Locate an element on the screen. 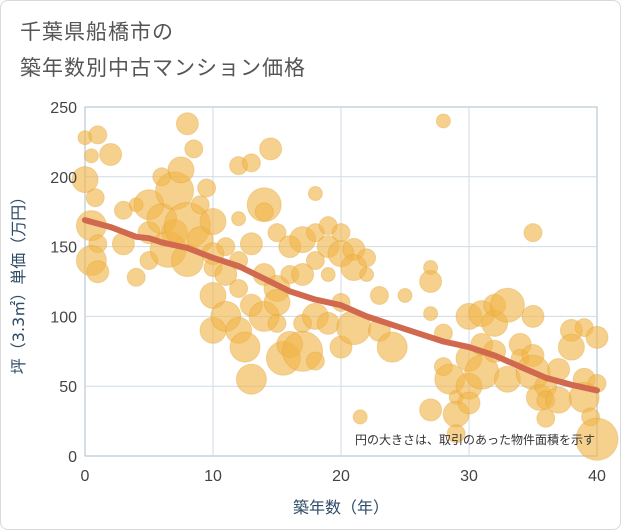  y-tick-label: 150 is located at coordinates (63, 248).